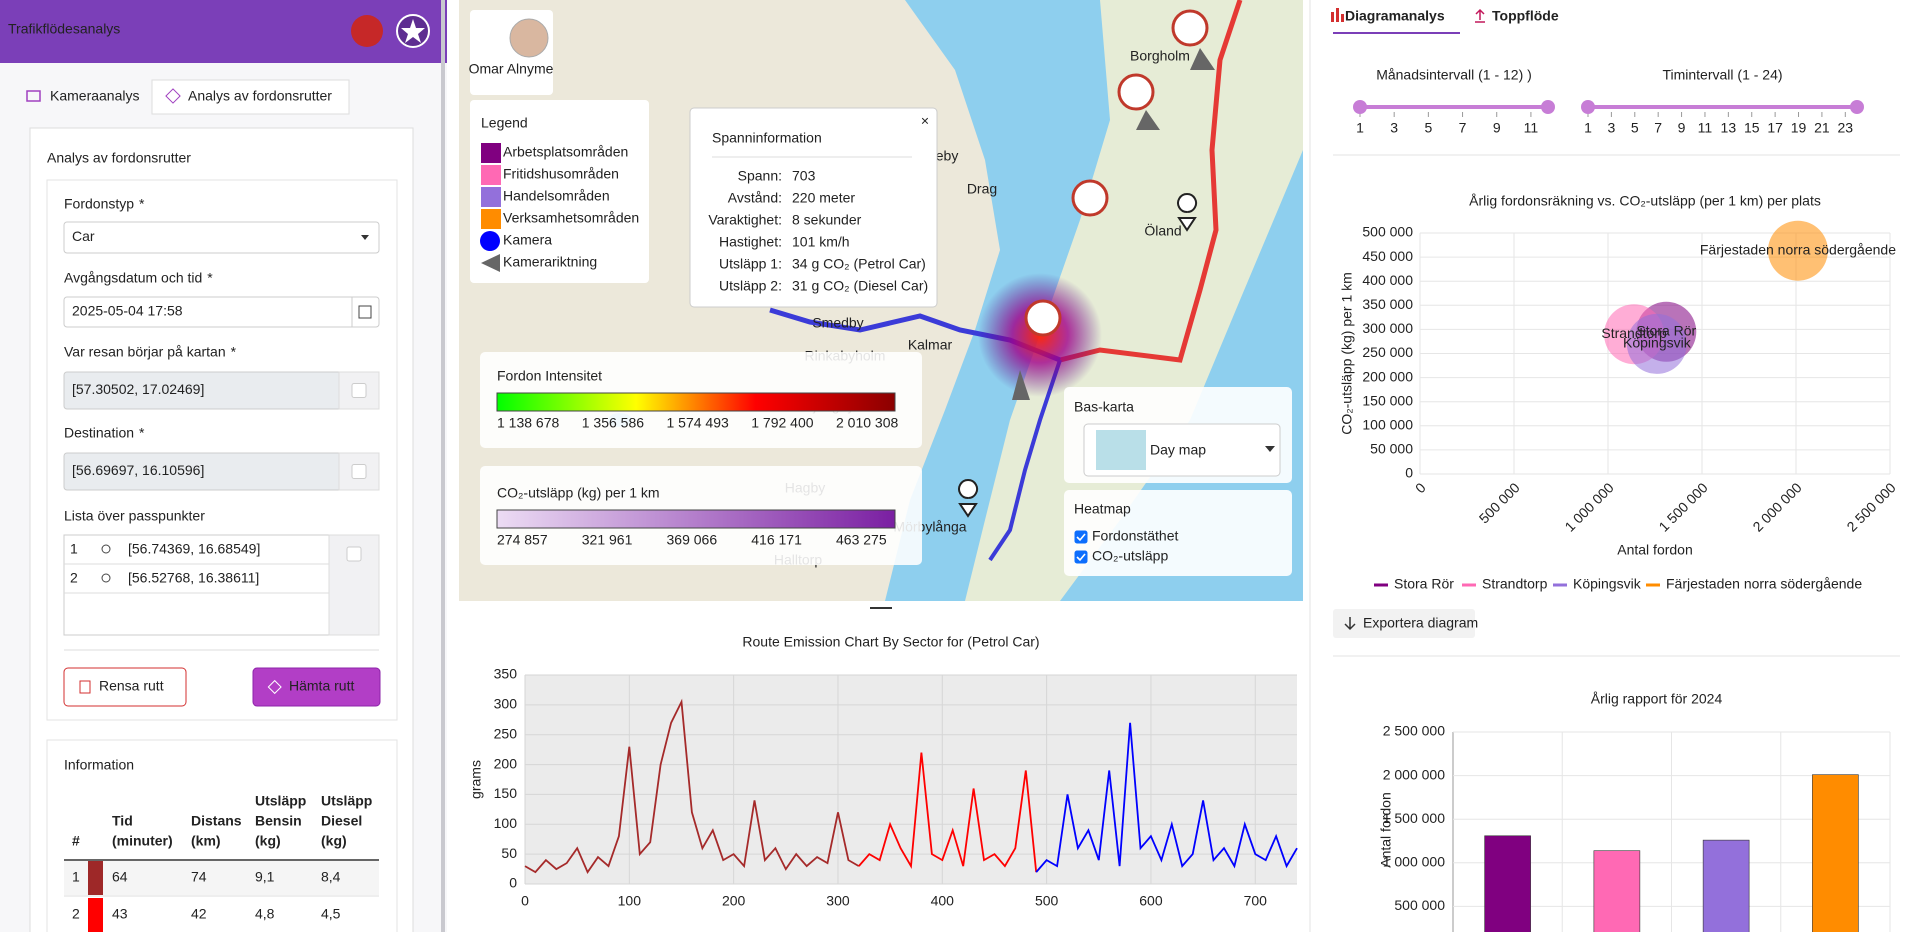  Describe the element at coordinates (1658, 128) in the screenshot. I see `slider-tick-label: 7` at that location.